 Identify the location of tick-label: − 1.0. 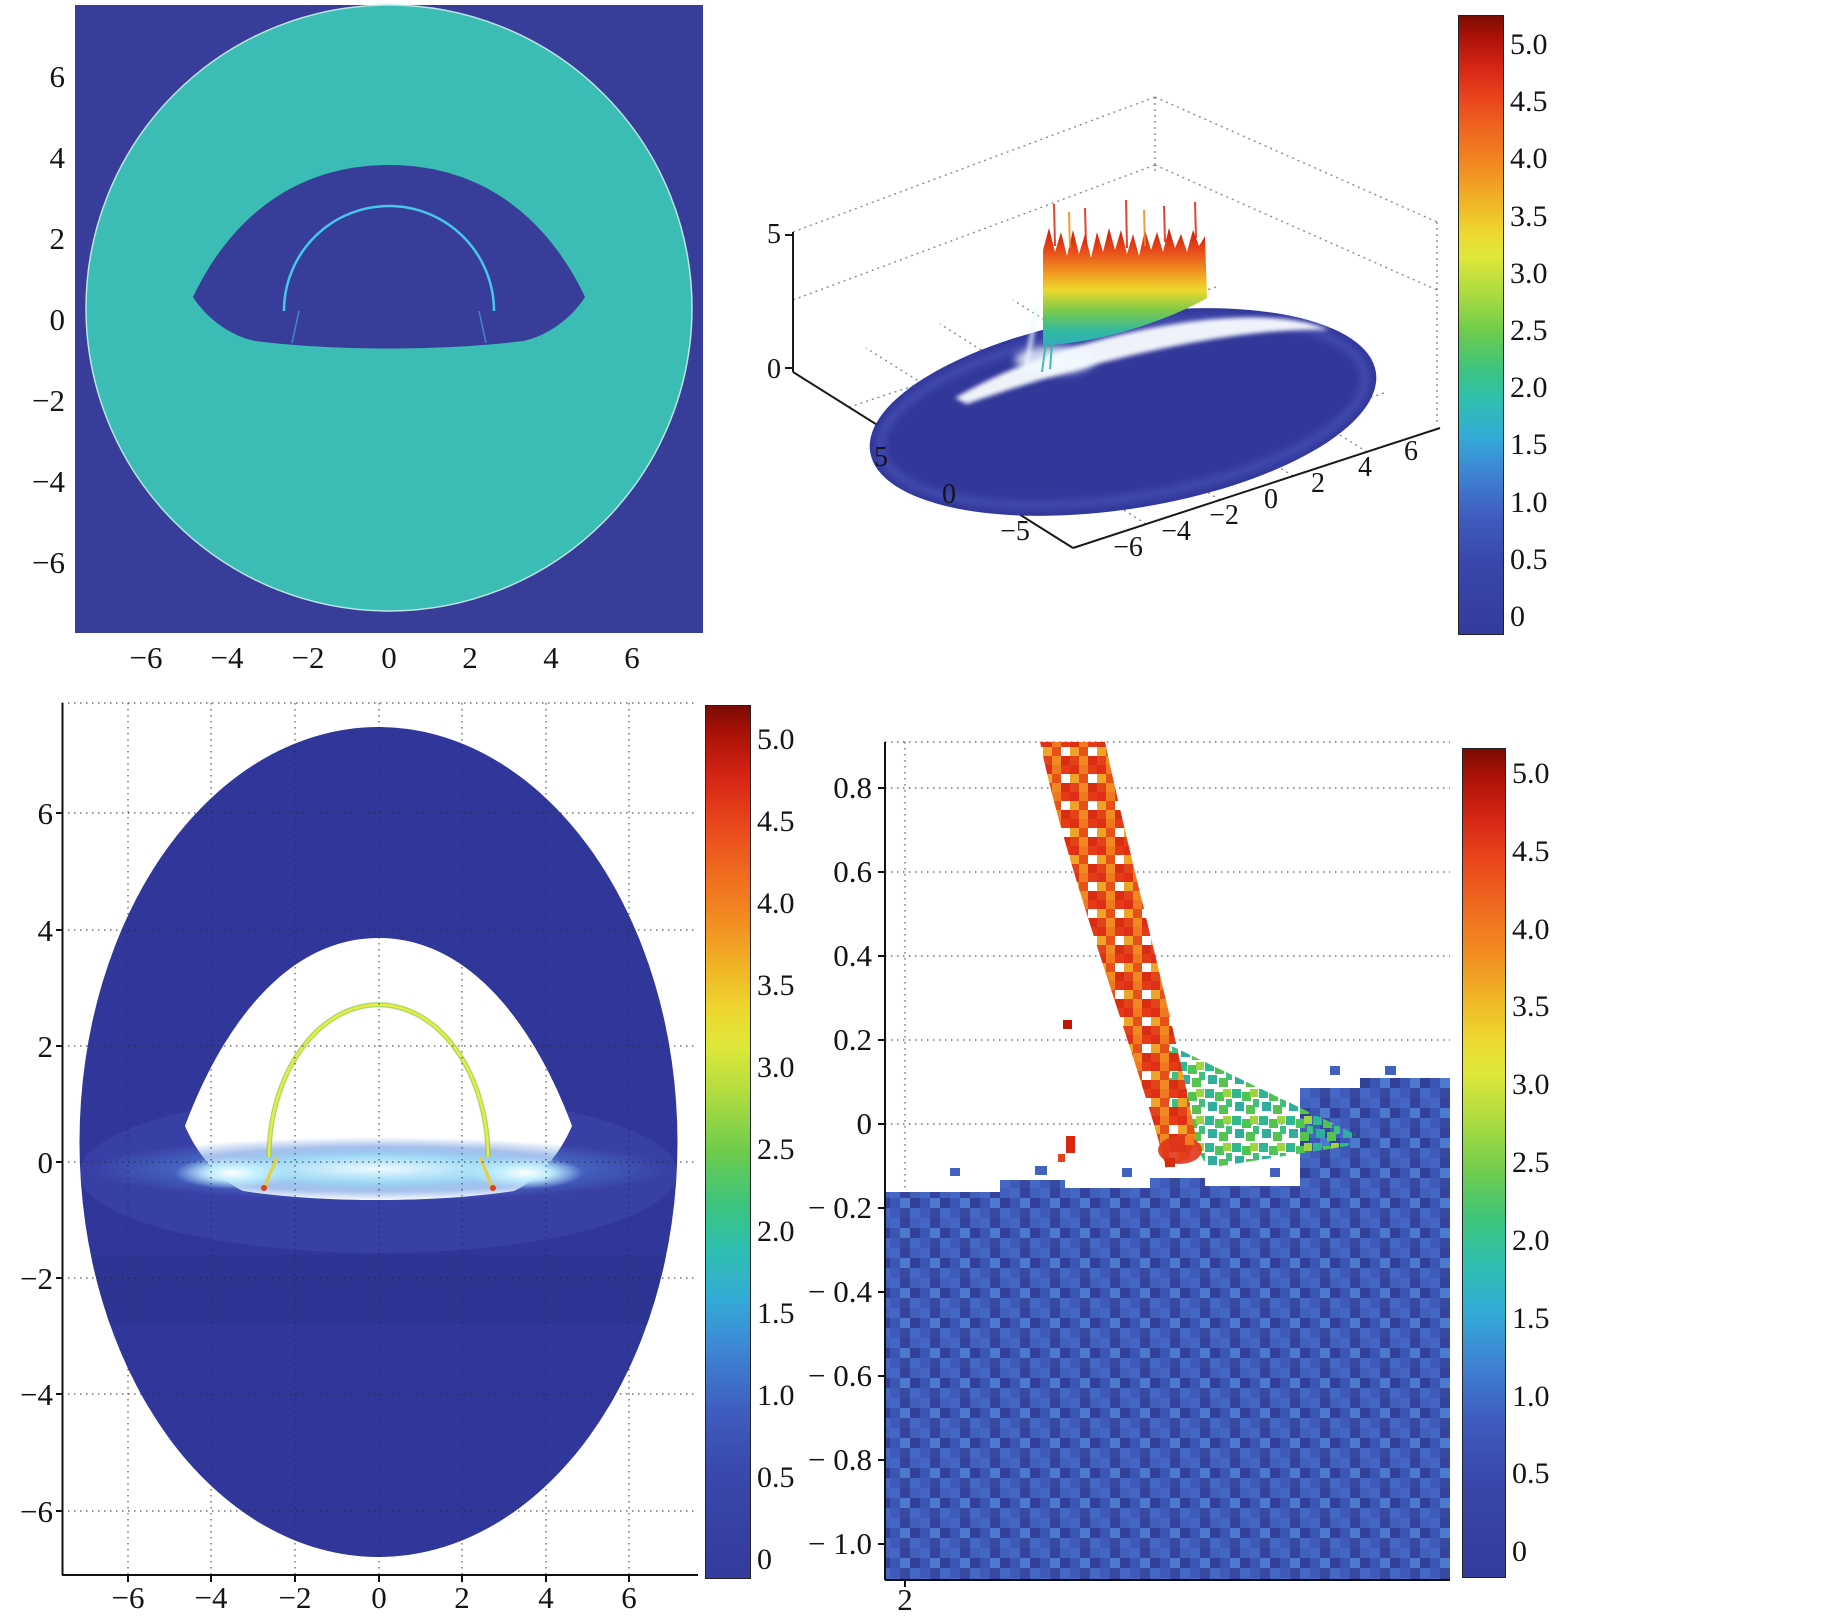
(840, 1543).